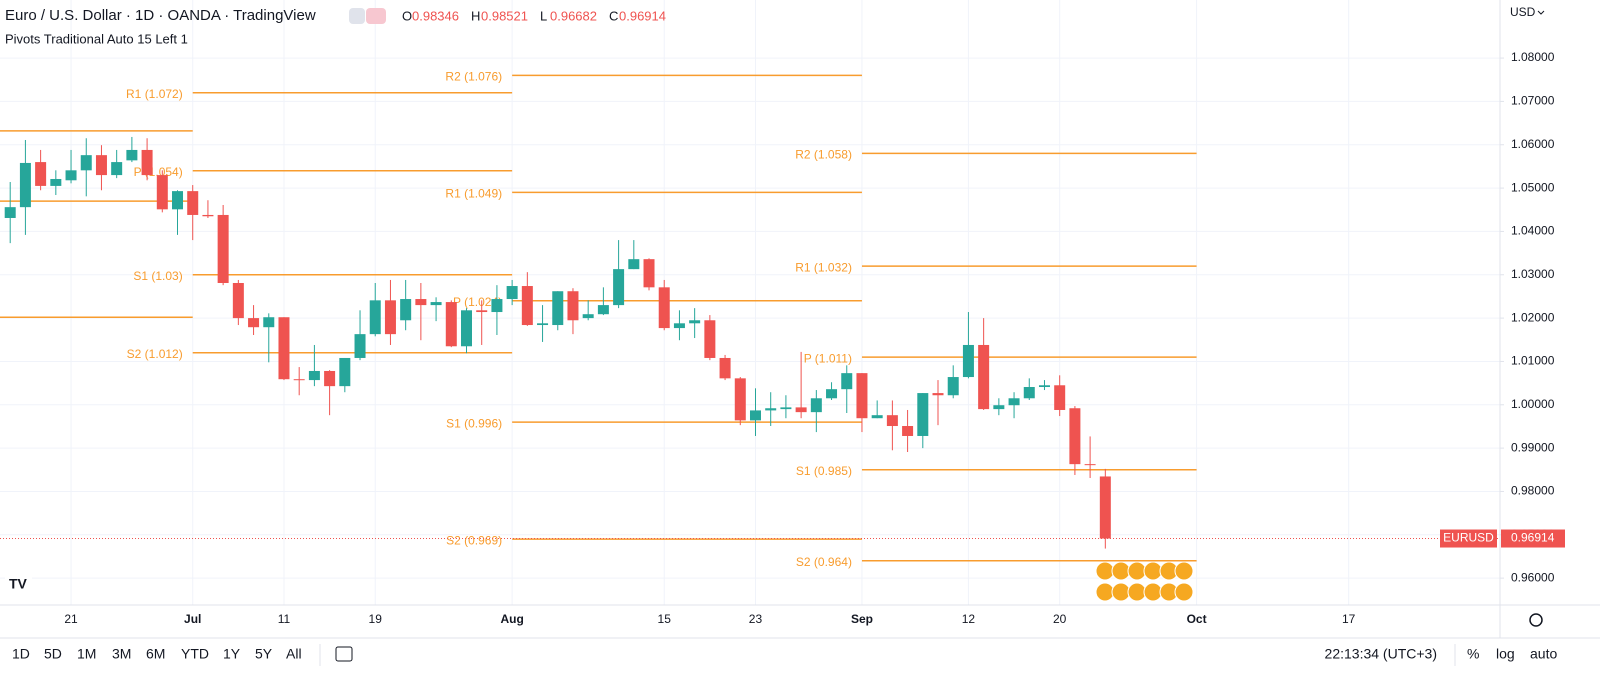 This screenshot has height=683, width=1600. I want to click on range-button: 1Y, so click(232, 654).